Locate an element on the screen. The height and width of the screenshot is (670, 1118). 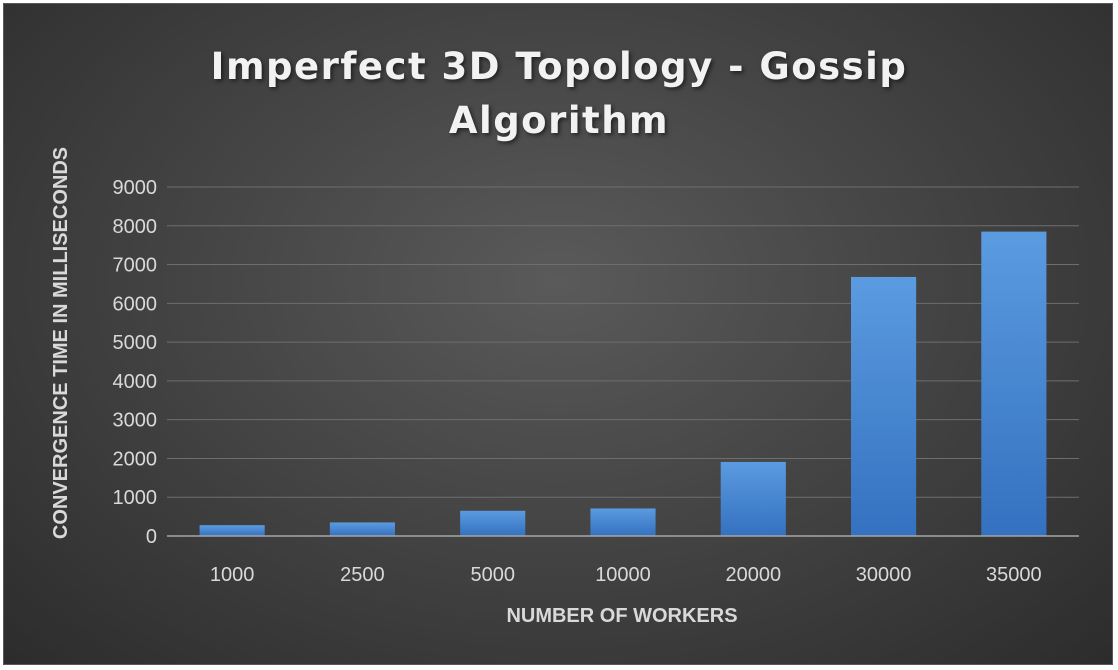
x-tick-label: 2500 is located at coordinates (362, 575).